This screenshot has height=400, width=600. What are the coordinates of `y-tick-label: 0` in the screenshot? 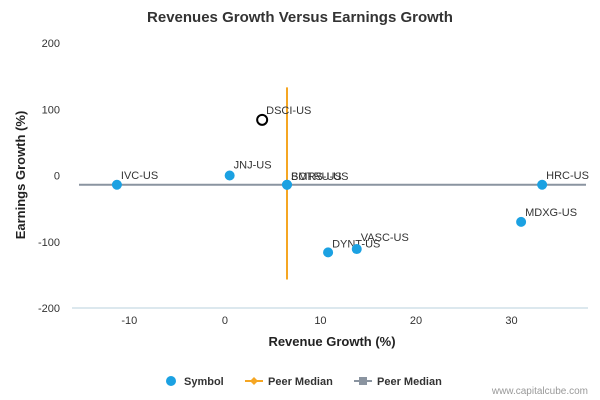 It's located at (57, 177).